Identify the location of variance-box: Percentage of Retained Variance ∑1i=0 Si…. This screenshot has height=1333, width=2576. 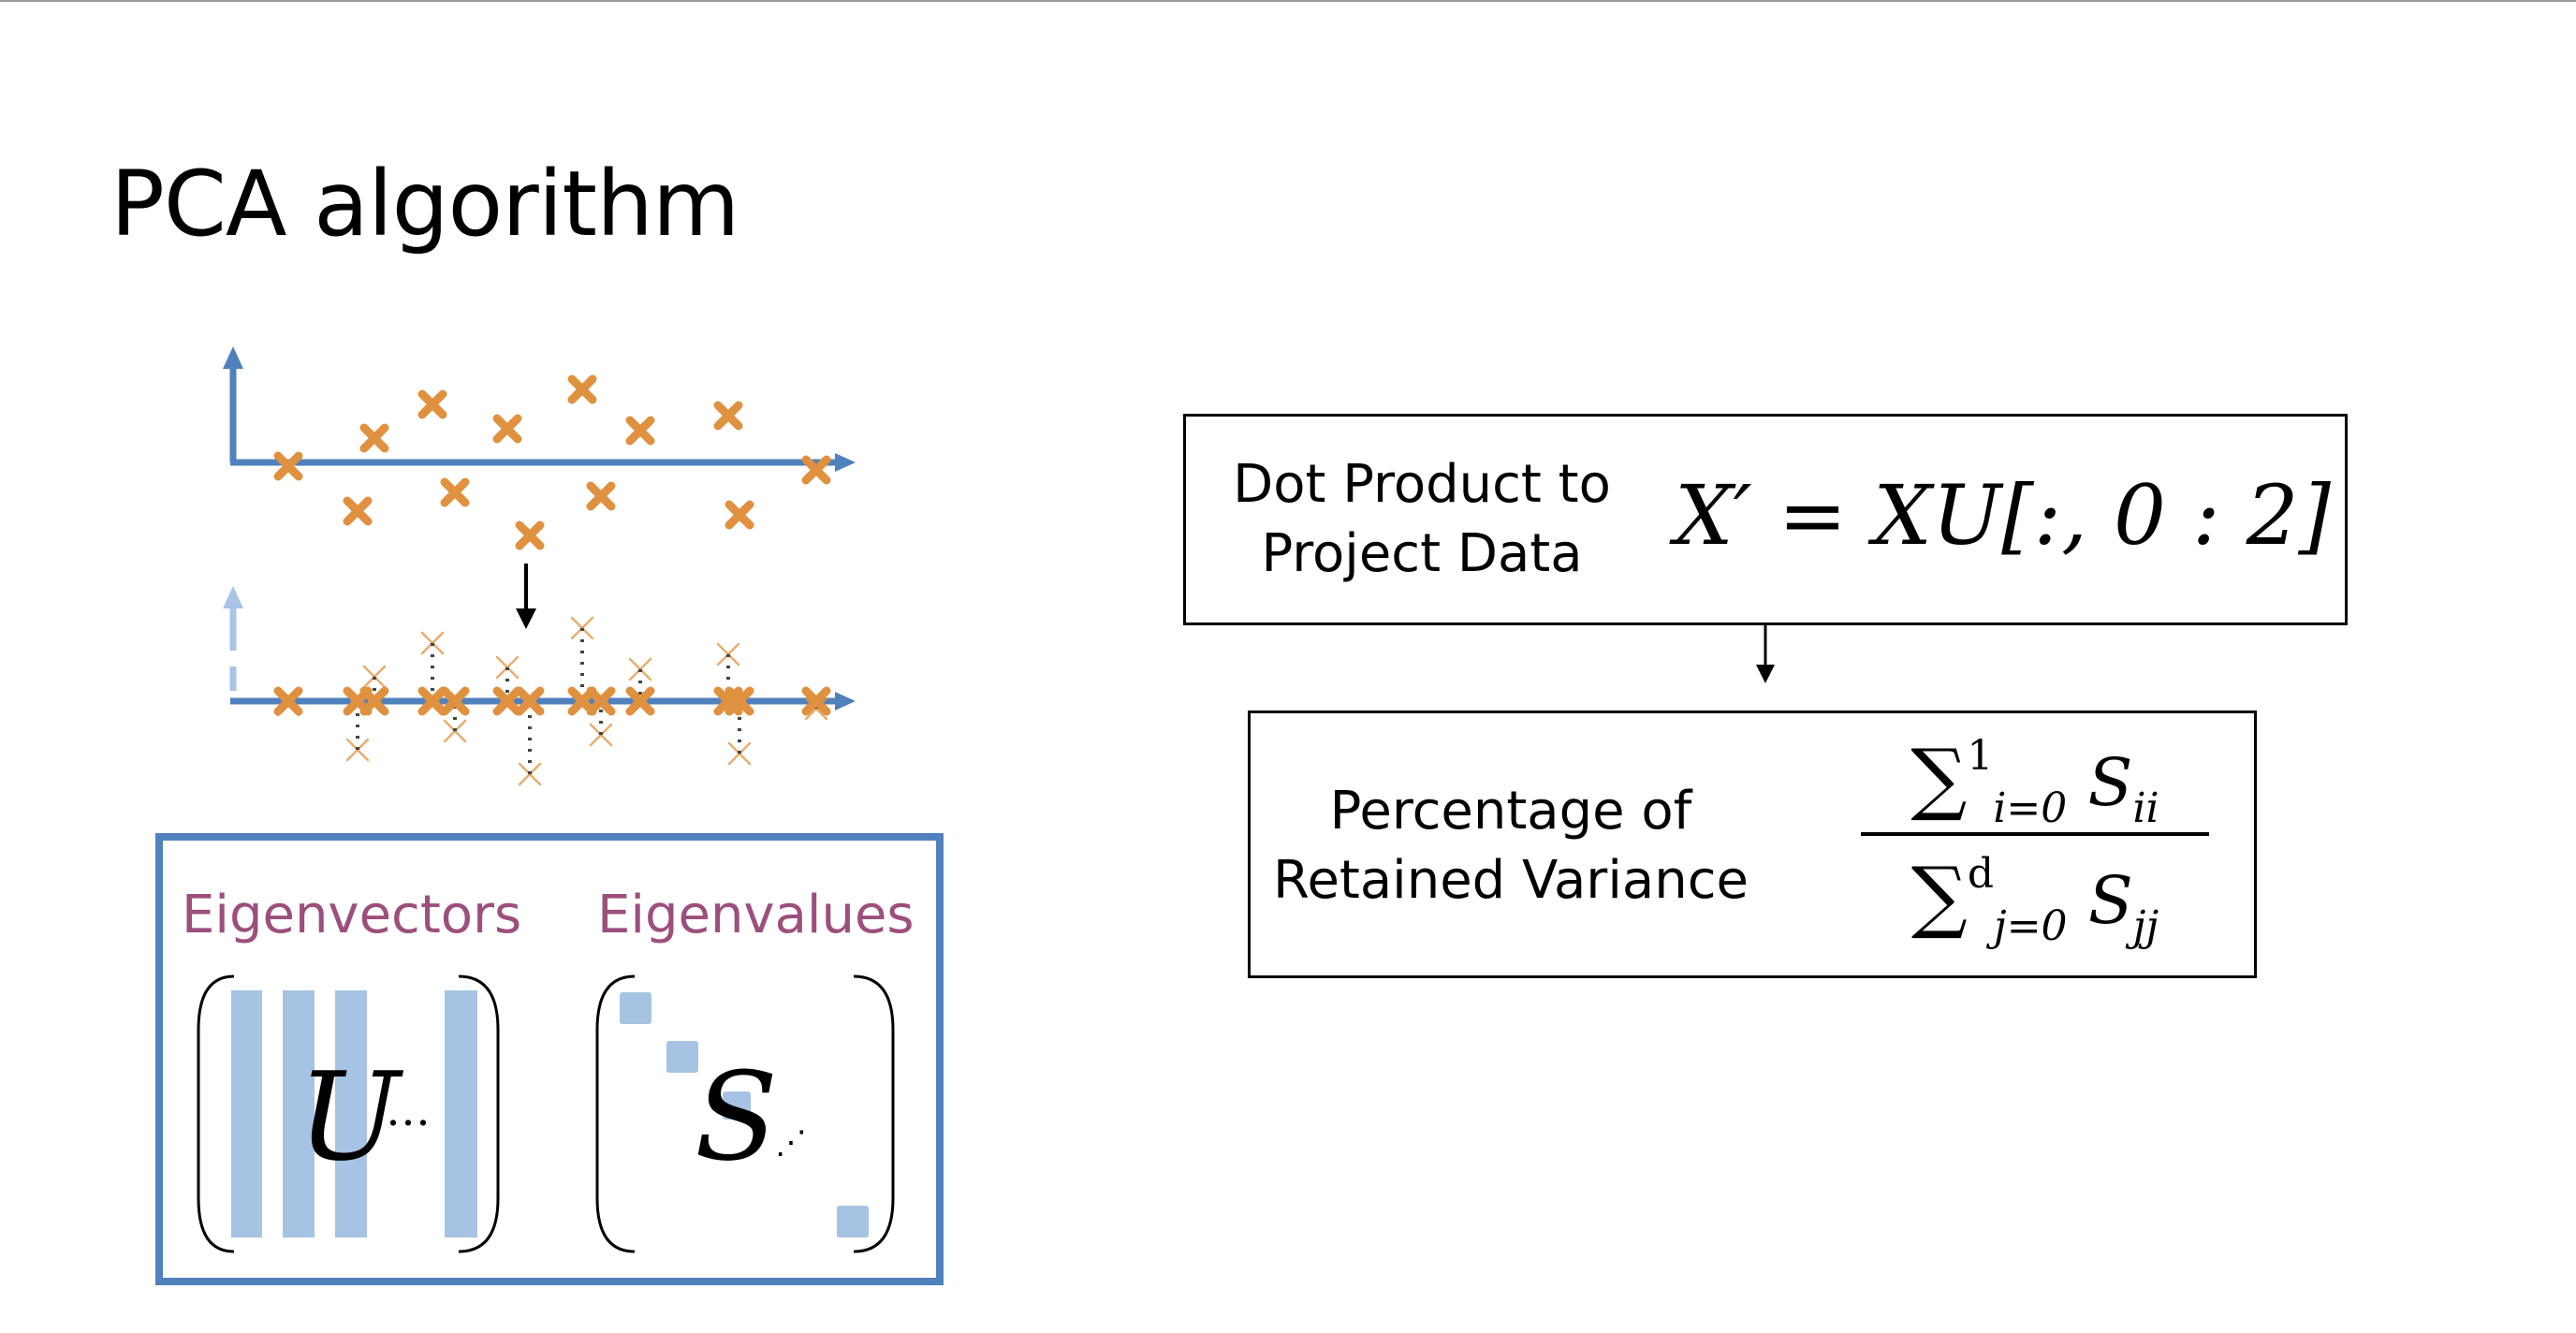
(1752, 844).